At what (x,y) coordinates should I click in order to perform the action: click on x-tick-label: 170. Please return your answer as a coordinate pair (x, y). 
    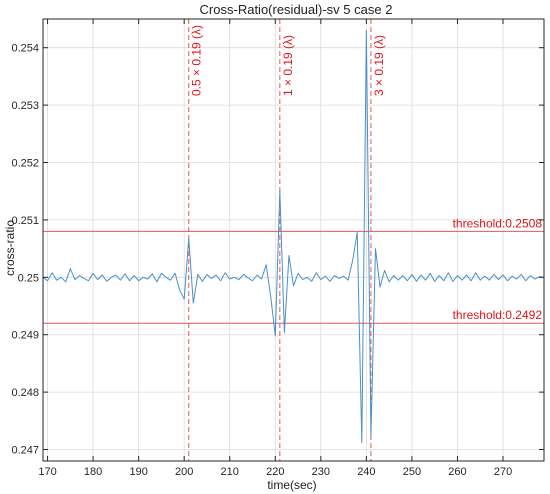
    Looking at the image, I should click on (47, 472).